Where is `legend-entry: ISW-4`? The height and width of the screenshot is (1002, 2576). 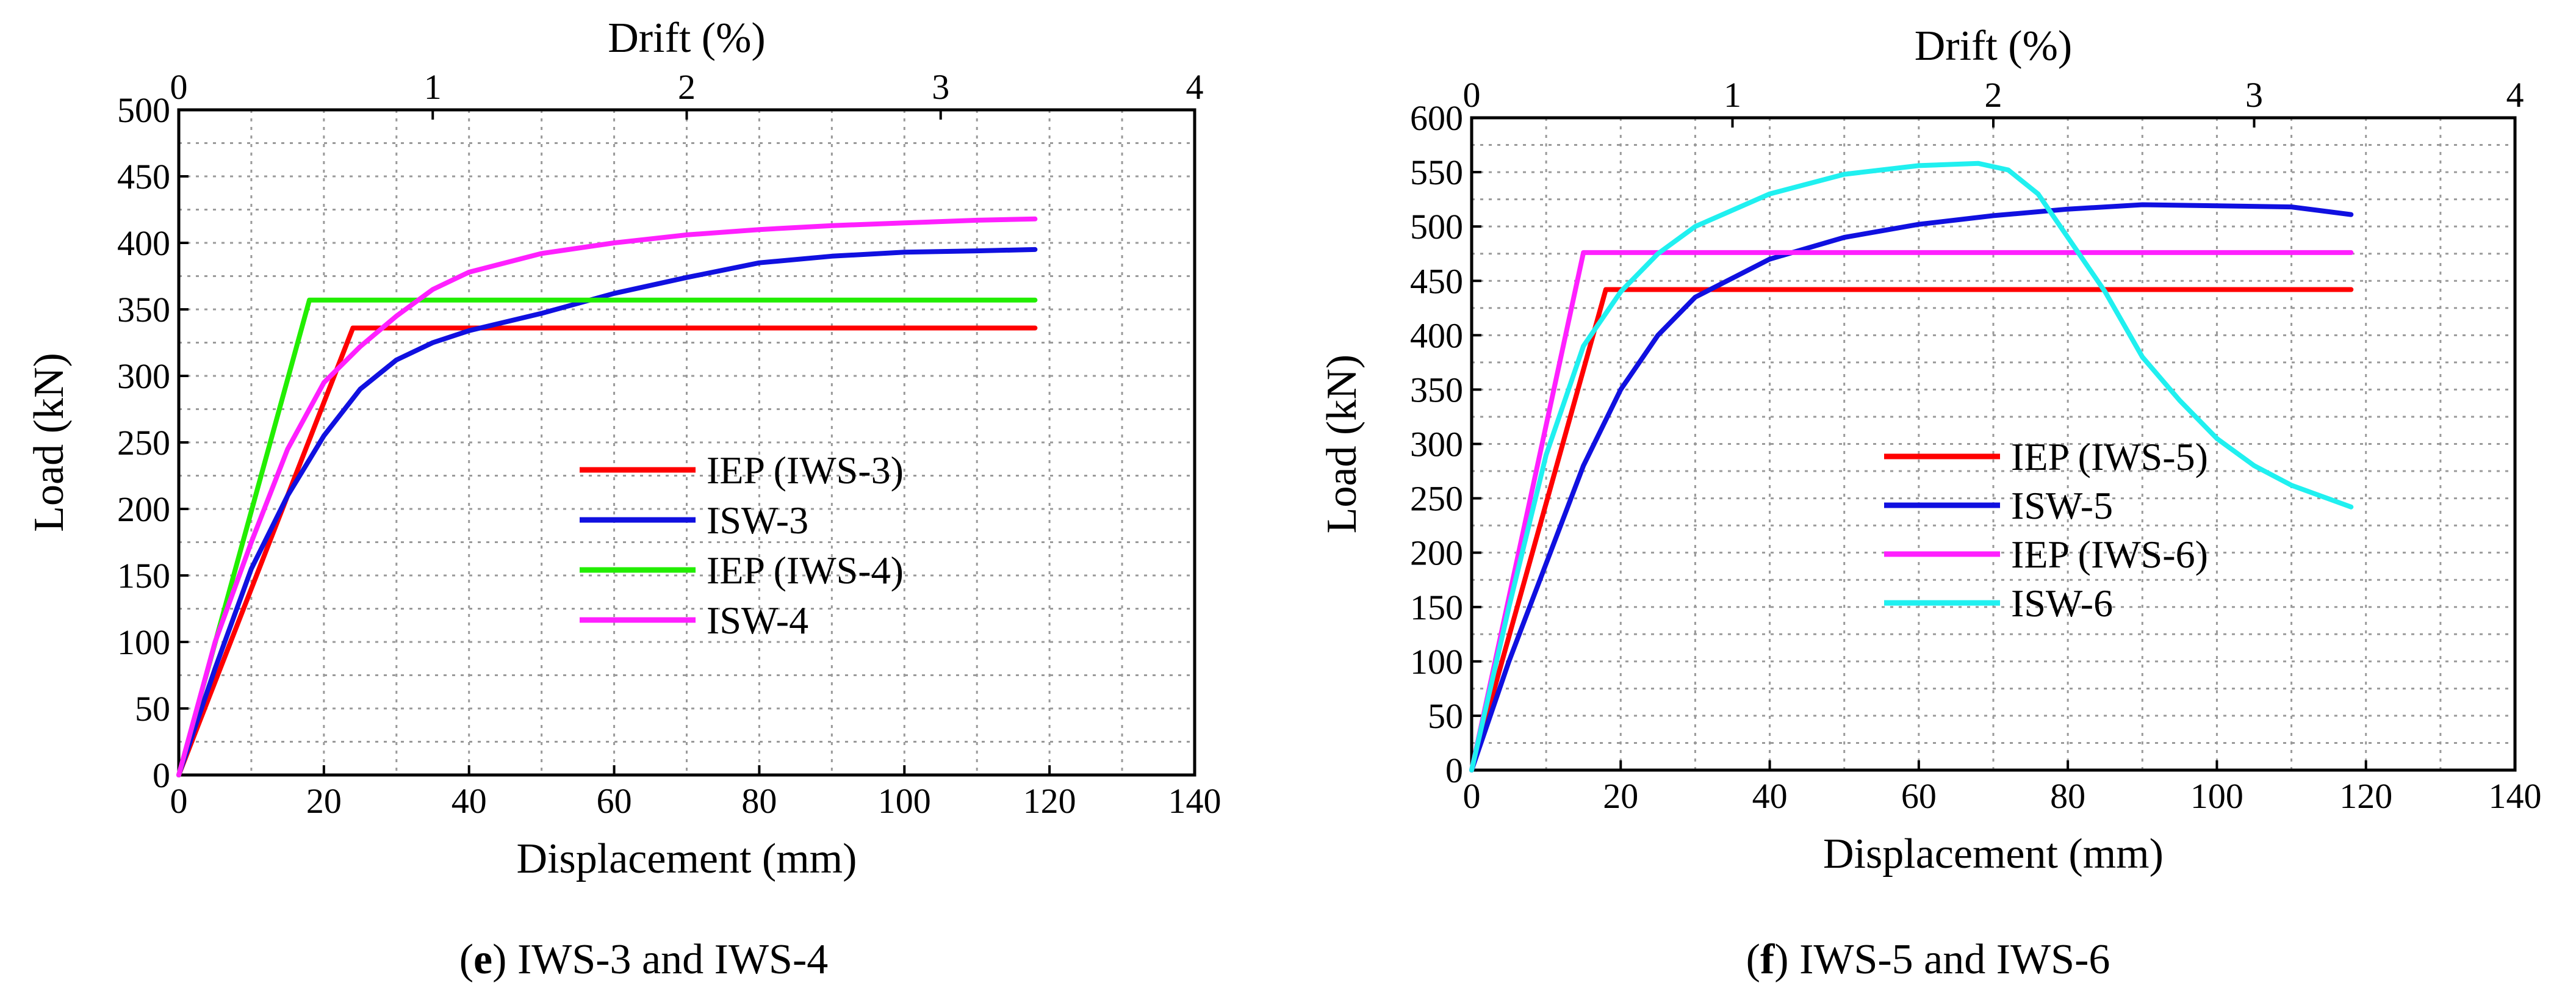 legend-entry: ISW-4 is located at coordinates (757, 620).